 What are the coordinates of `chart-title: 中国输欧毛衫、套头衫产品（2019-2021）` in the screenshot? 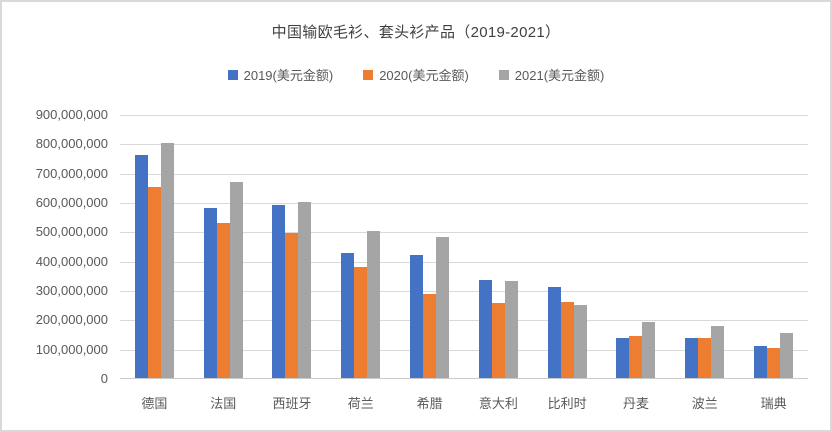 It's located at (416, 32).